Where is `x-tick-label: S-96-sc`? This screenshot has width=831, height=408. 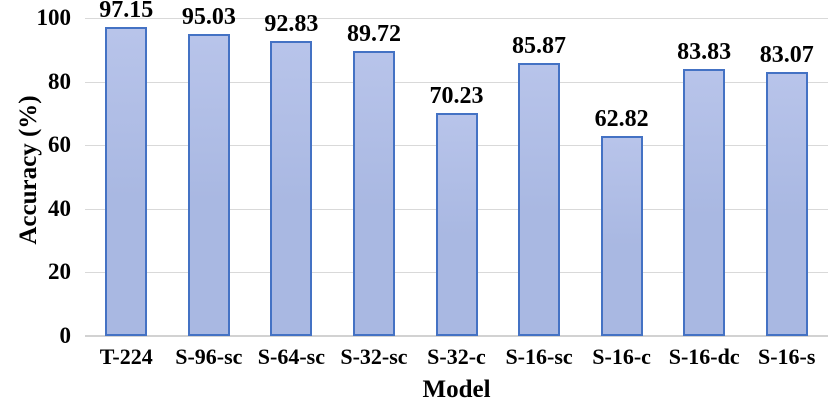 x-tick-label: S-96-sc is located at coordinates (209, 356).